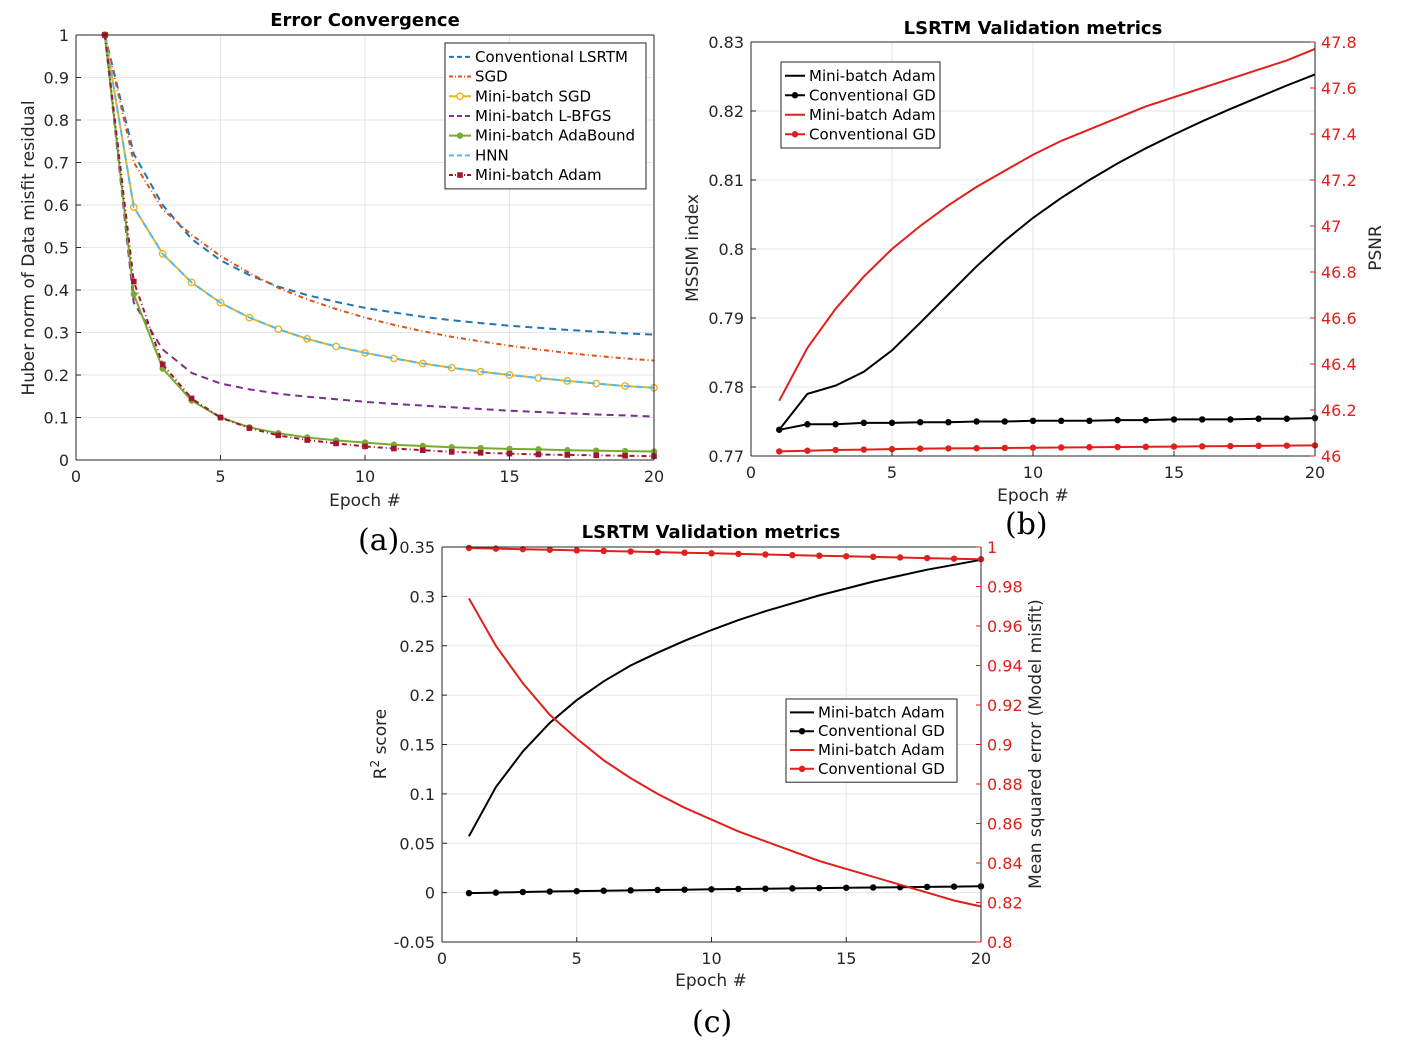 The width and height of the screenshot is (1404, 1048). Describe the element at coordinates (1339, 272) in the screenshot. I see `y-right-tick-label: 46.8` at that location.